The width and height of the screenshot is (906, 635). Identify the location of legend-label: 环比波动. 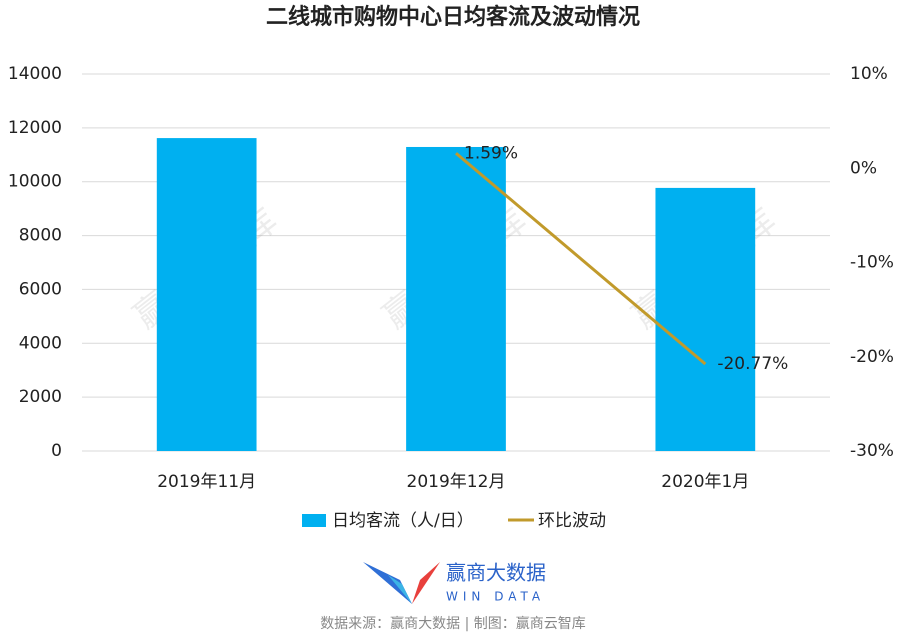
(572, 521).